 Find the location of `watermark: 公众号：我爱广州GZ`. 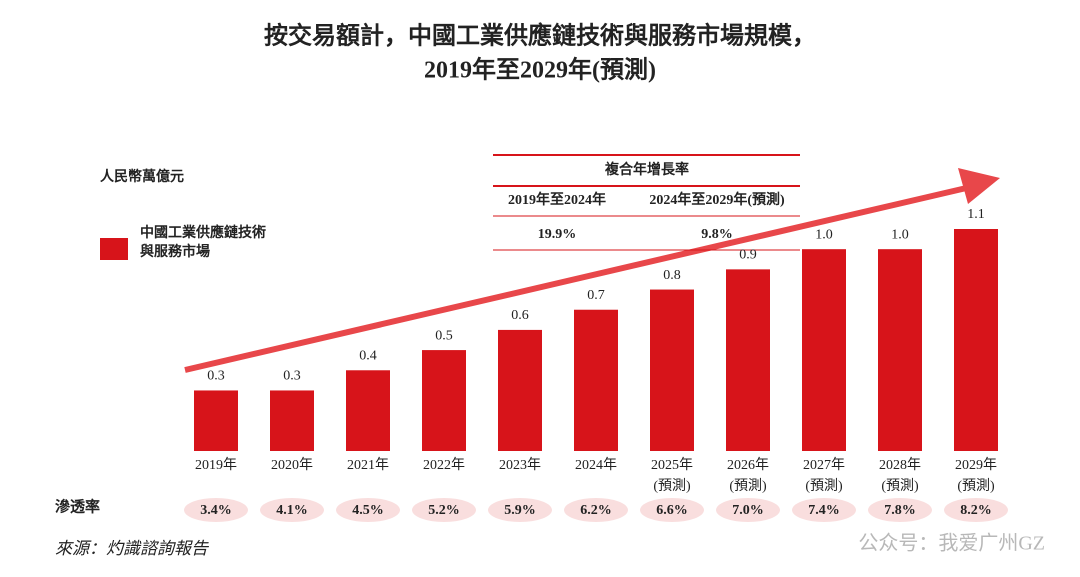

watermark: 公众号：我爱广州GZ is located at coordinates (951, 543).